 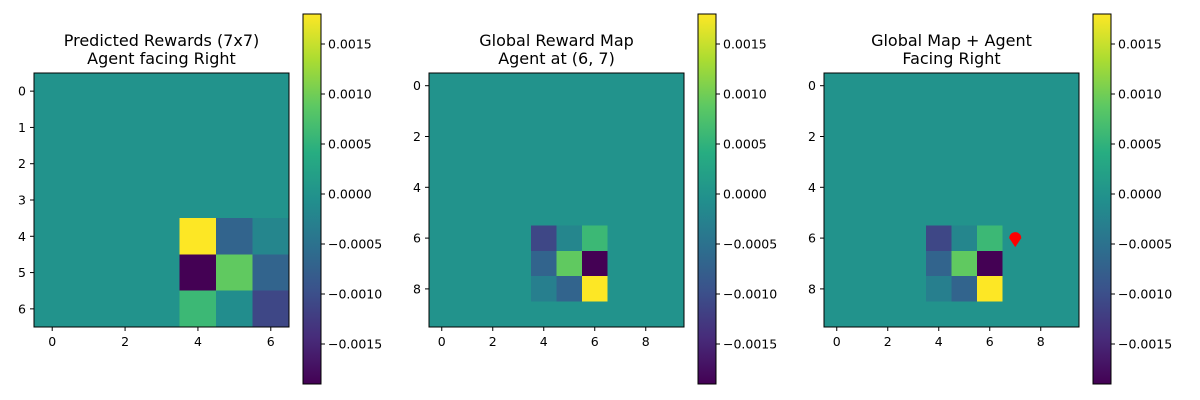 I want to click on colorbar-tick-label: −0.0010, so click(x=1145, y=294).